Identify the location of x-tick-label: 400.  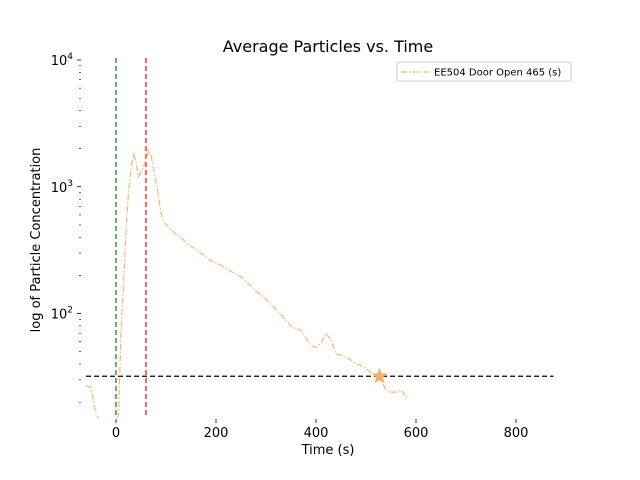
(316, 433).